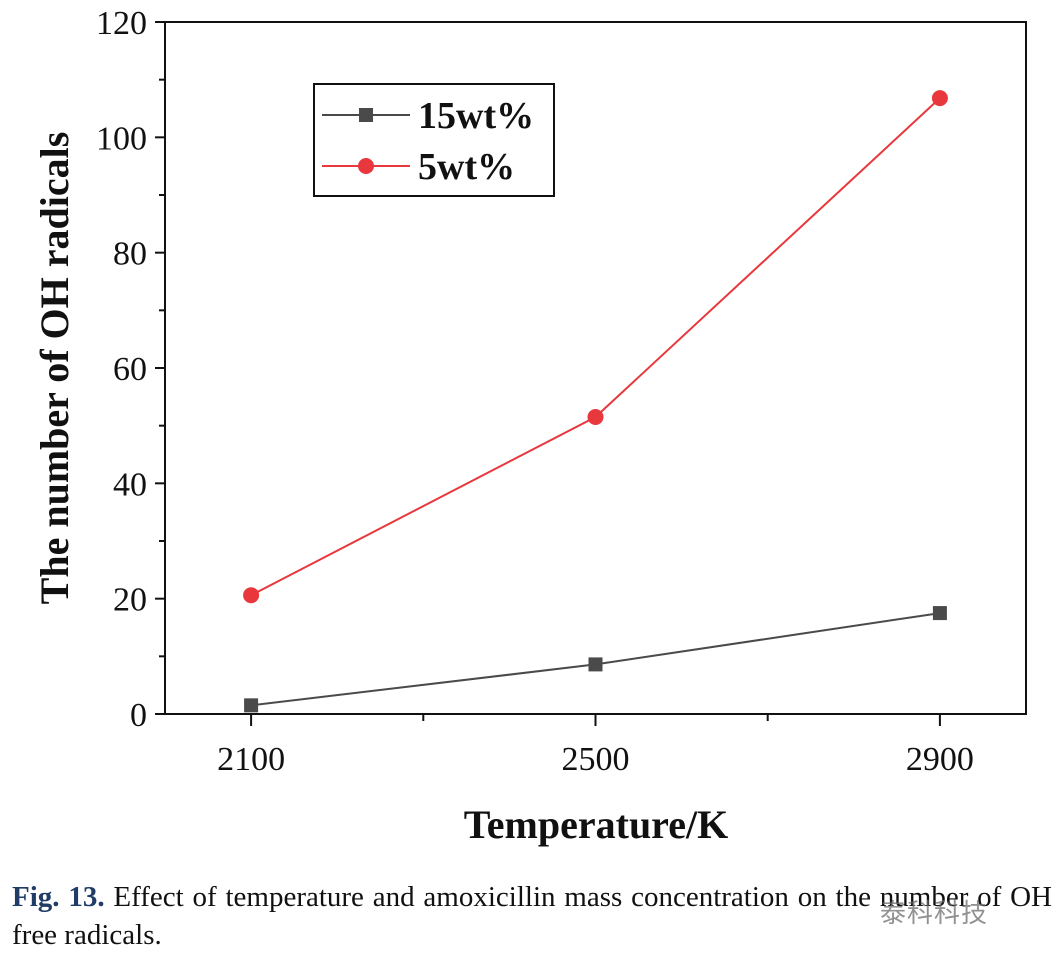 The height and width of the screenshot is (958, 1062). Describe the element at coordinates (121, 138) in the screenshot. I see `y-tick-label-100: 100` at that location.